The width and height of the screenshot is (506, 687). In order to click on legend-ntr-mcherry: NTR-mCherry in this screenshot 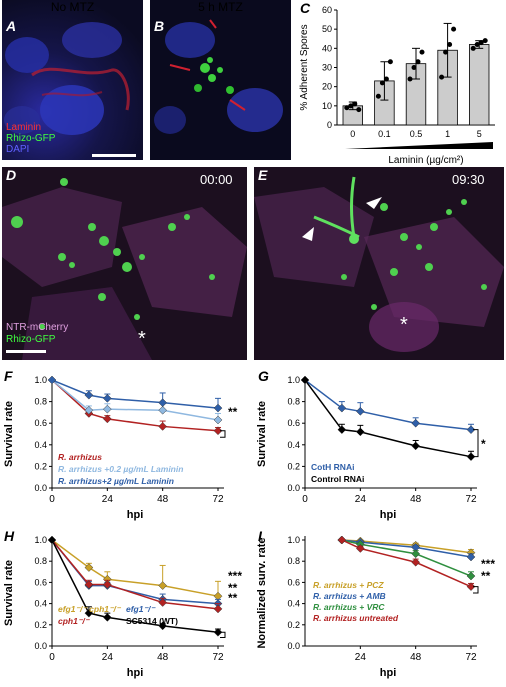, I will do `click(37, 327)`.